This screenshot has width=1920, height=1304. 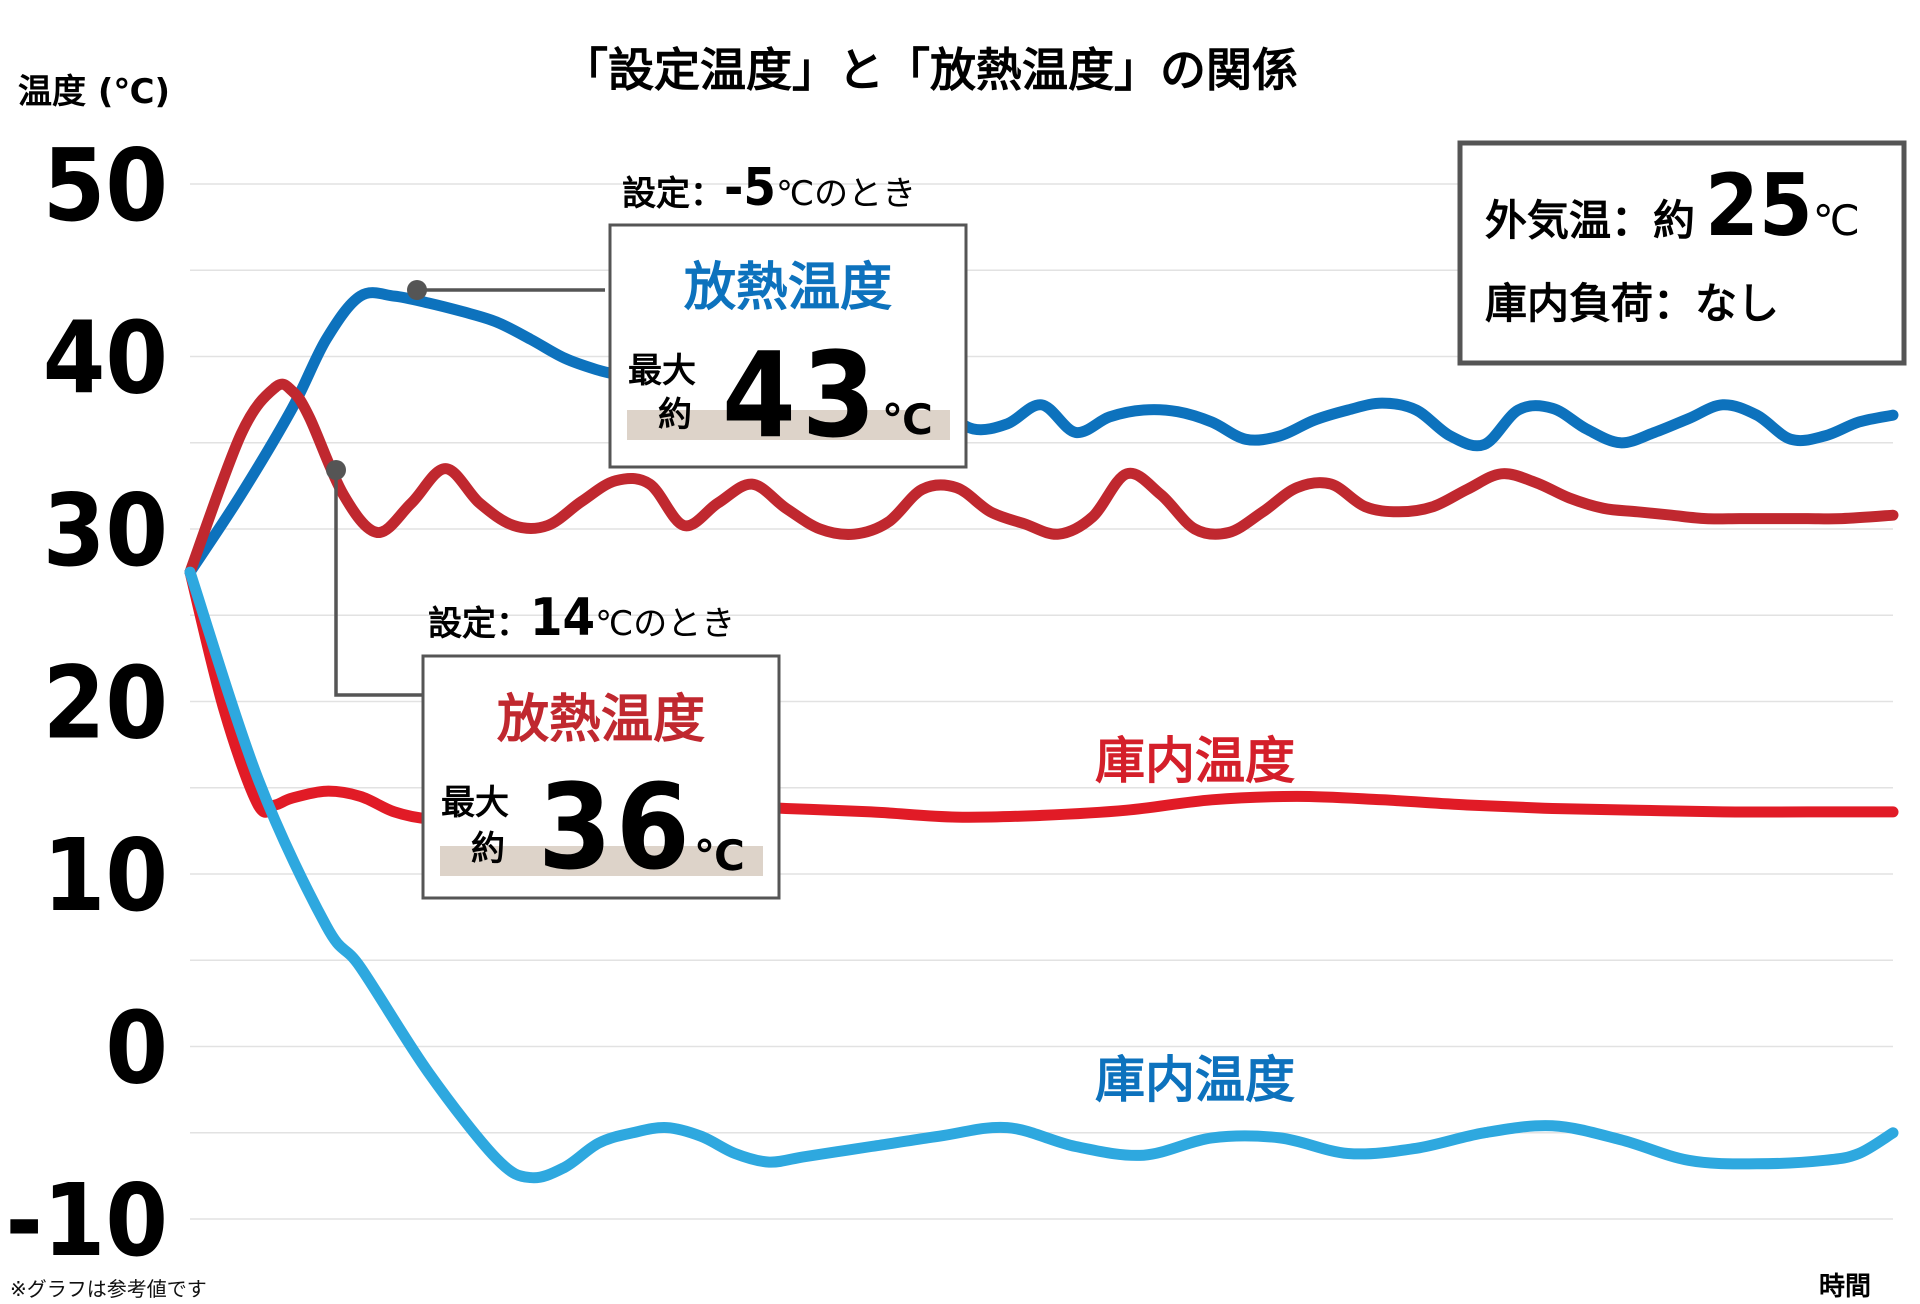 What do you see at coordinates (1845, 1287) in the screenshot?
I see `x-axis-label: 時間` at bounding box center [1845, 1287].